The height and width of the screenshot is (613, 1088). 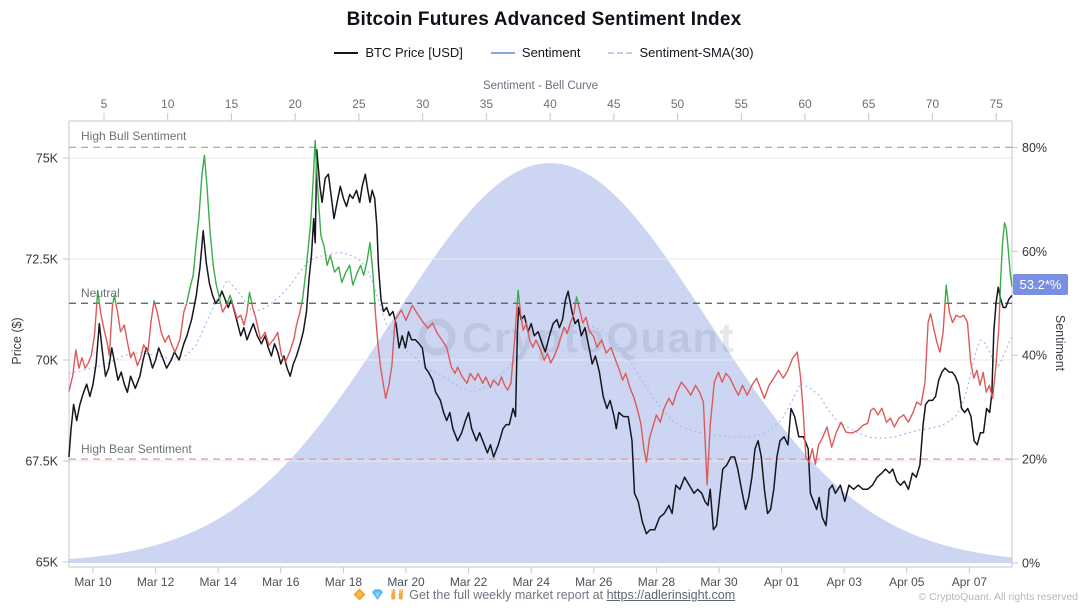 I want to click on date-tick: Mar 12, so click(x=156, y=582).